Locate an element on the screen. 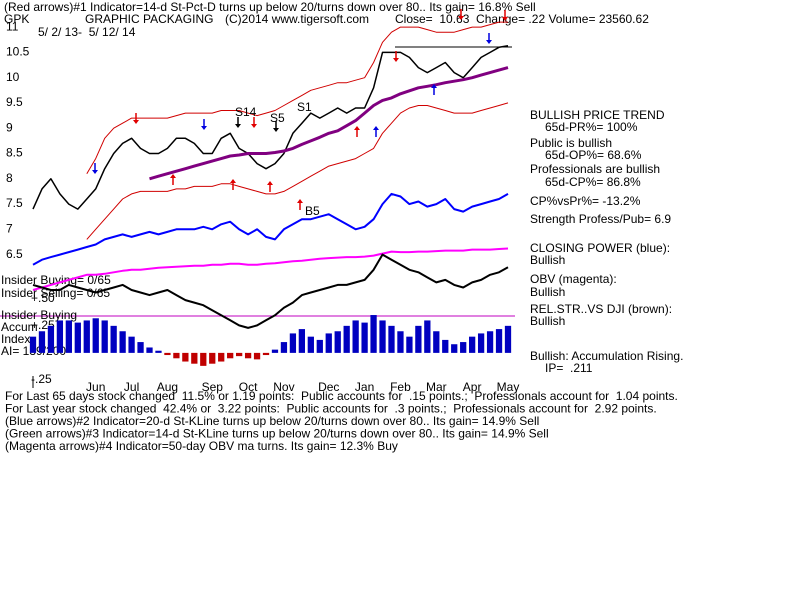 Image resolution: width=800 pixels, height=600 pixels. signal-label: S5 is located at coordinates (277, 118).